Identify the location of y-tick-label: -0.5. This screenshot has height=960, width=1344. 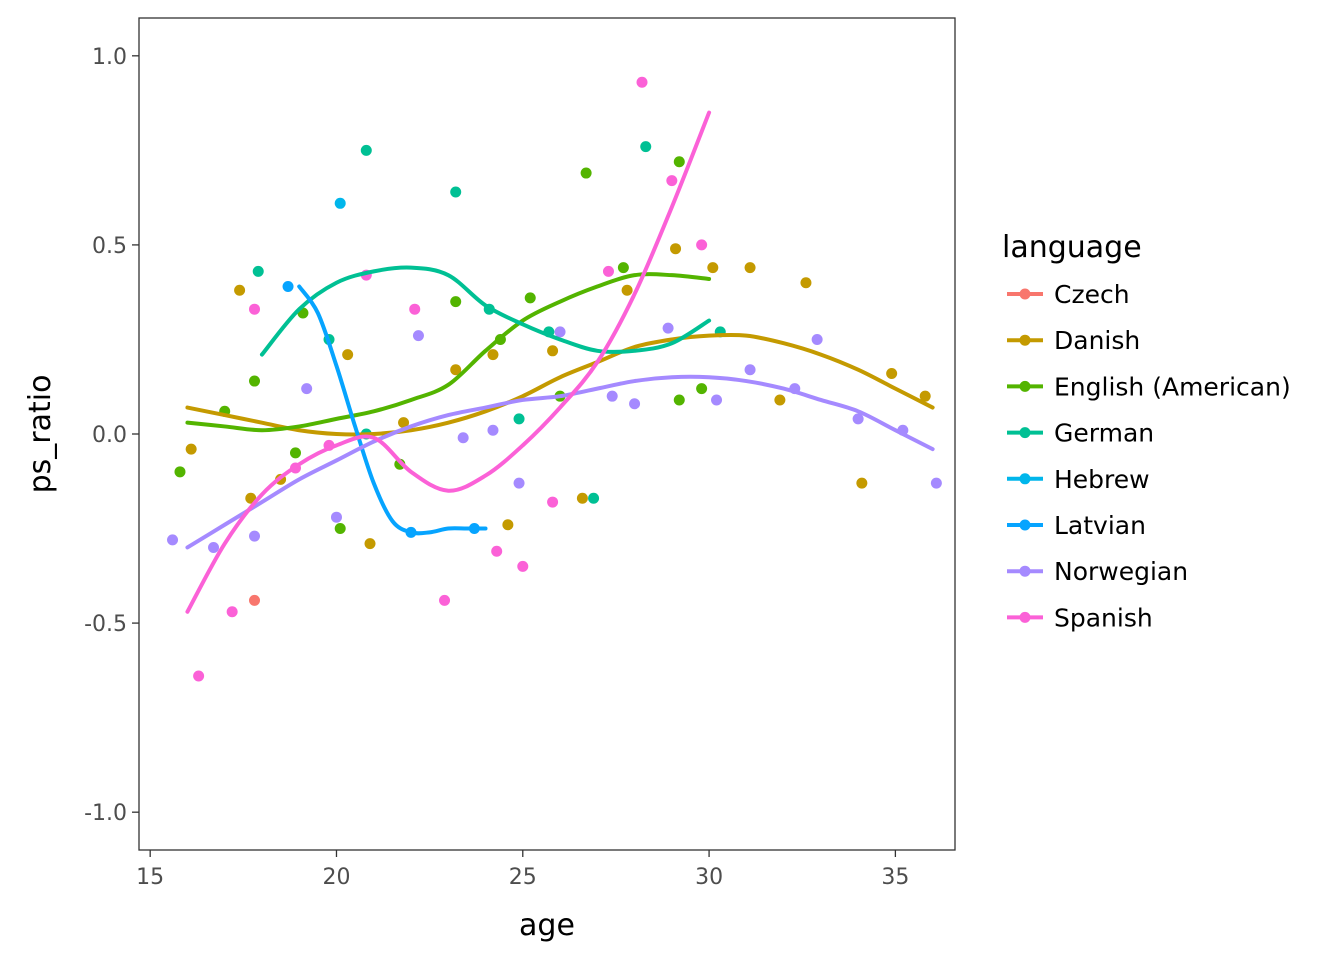
(105, 624).